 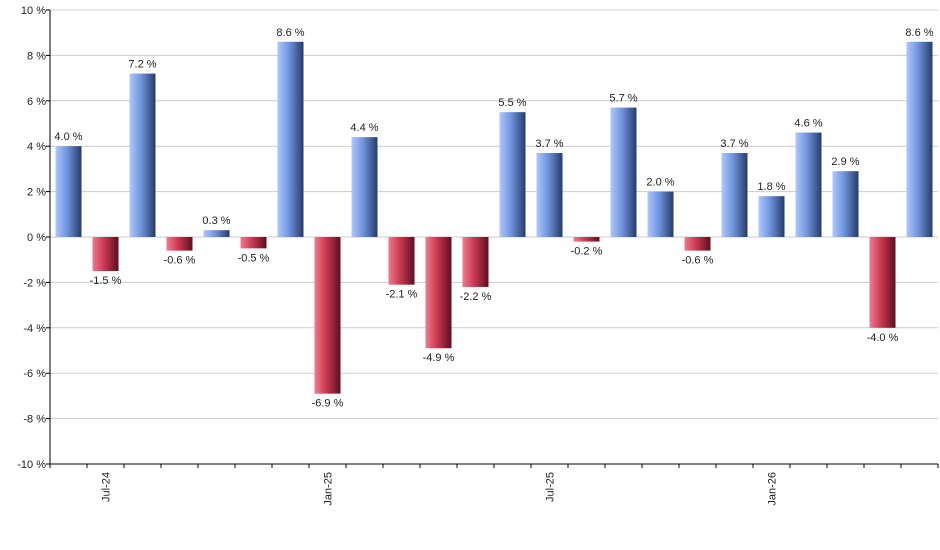 What do you see at coordinates (660, 183) in the screenshot?
I see `data-label: 2.0 %` at bounding box center [660, 183].